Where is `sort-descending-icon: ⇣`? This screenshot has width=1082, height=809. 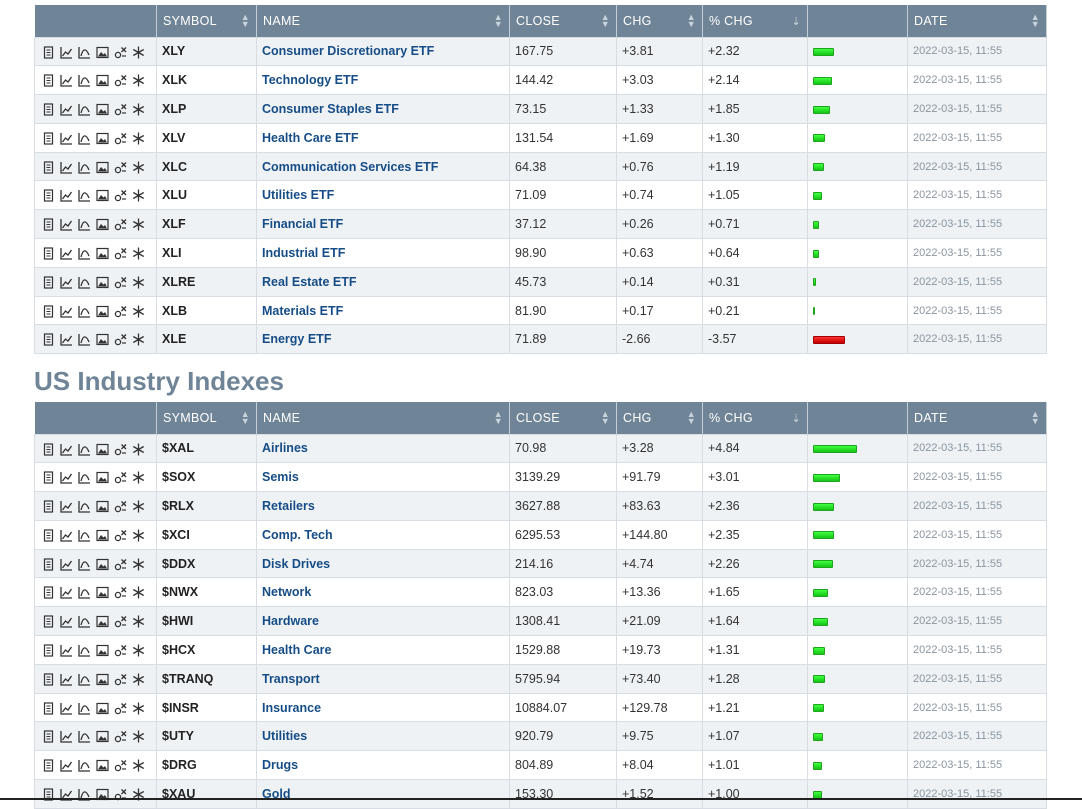 sort-descending-icon: ⇣ is located at coordinates (796, 419).